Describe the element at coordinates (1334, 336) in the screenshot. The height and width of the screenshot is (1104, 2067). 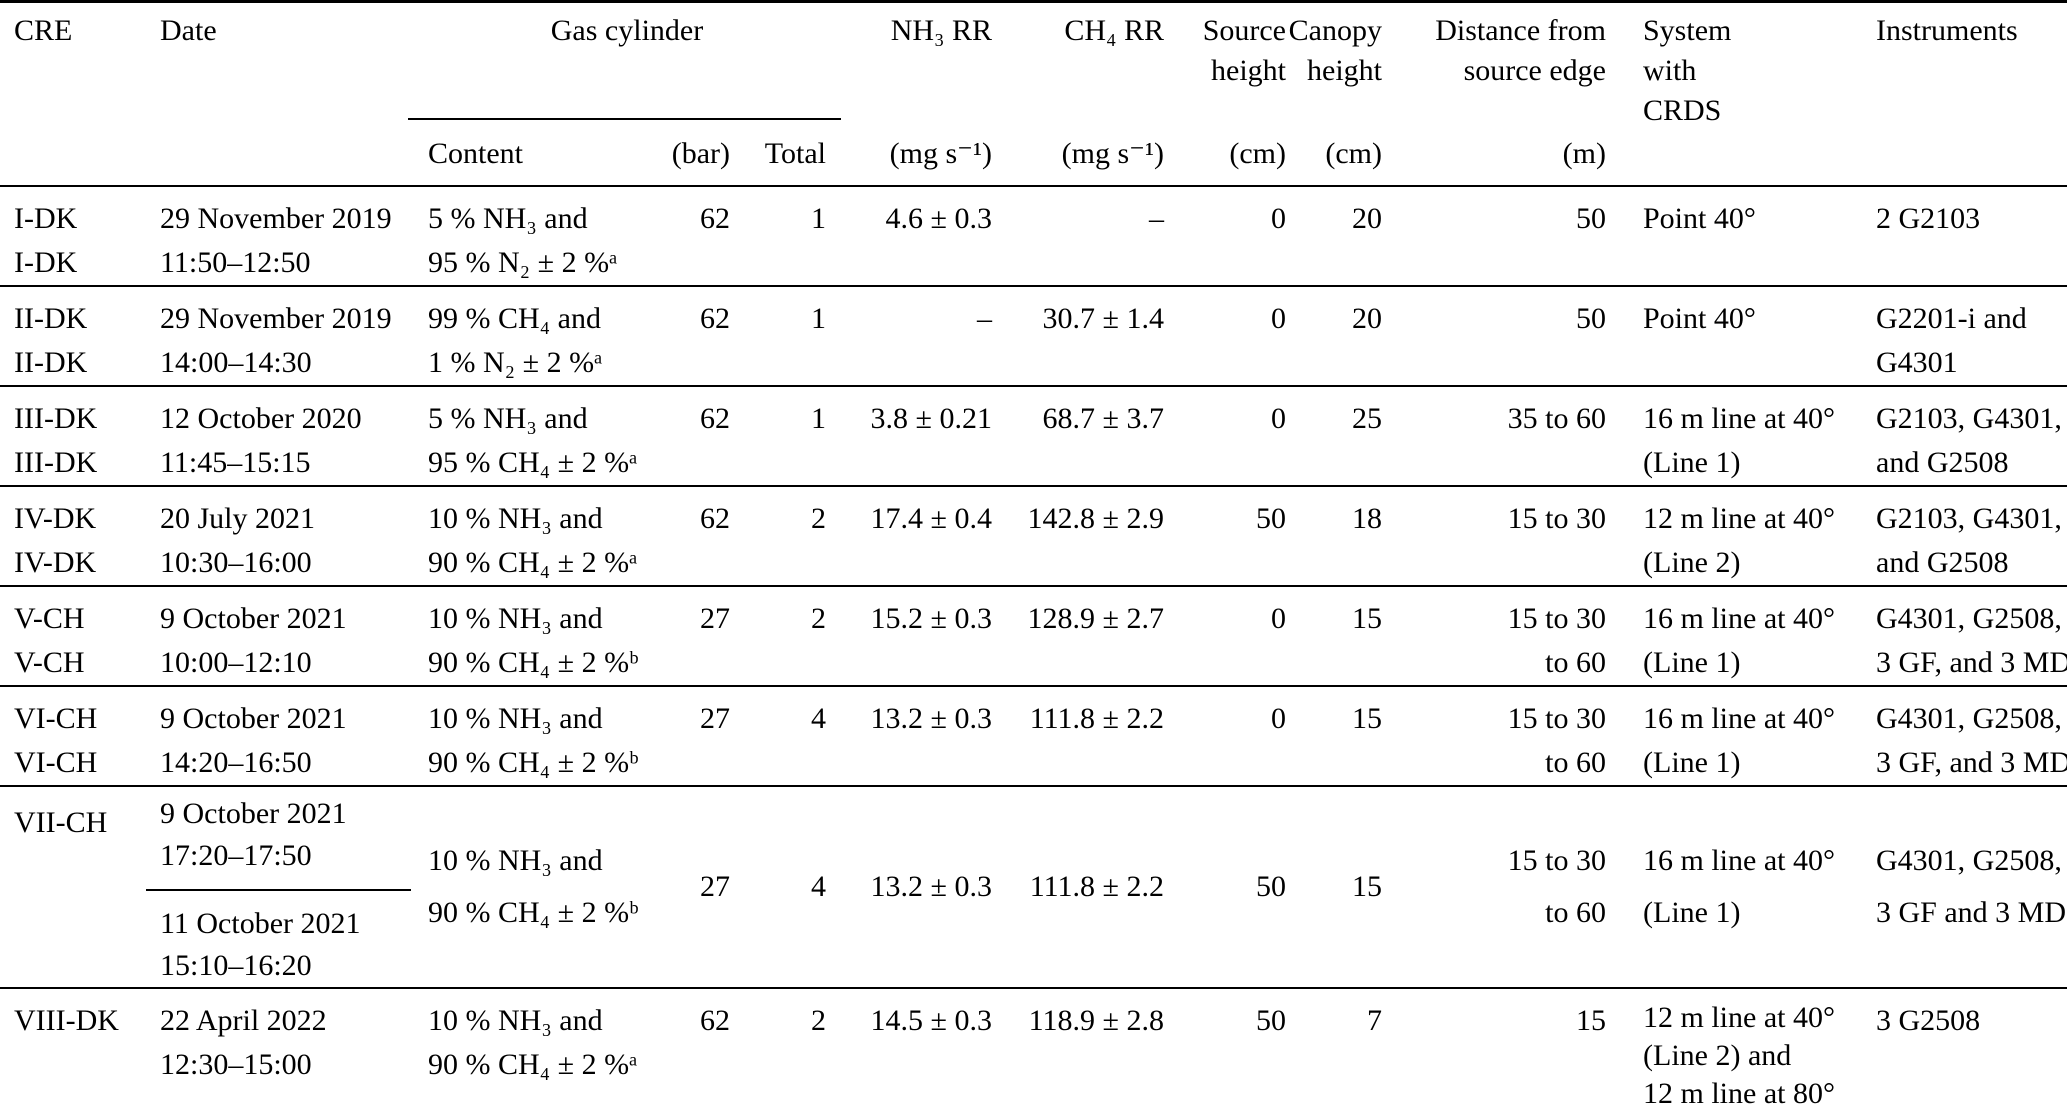
I see `cell-canopy-height: 20` at that location.